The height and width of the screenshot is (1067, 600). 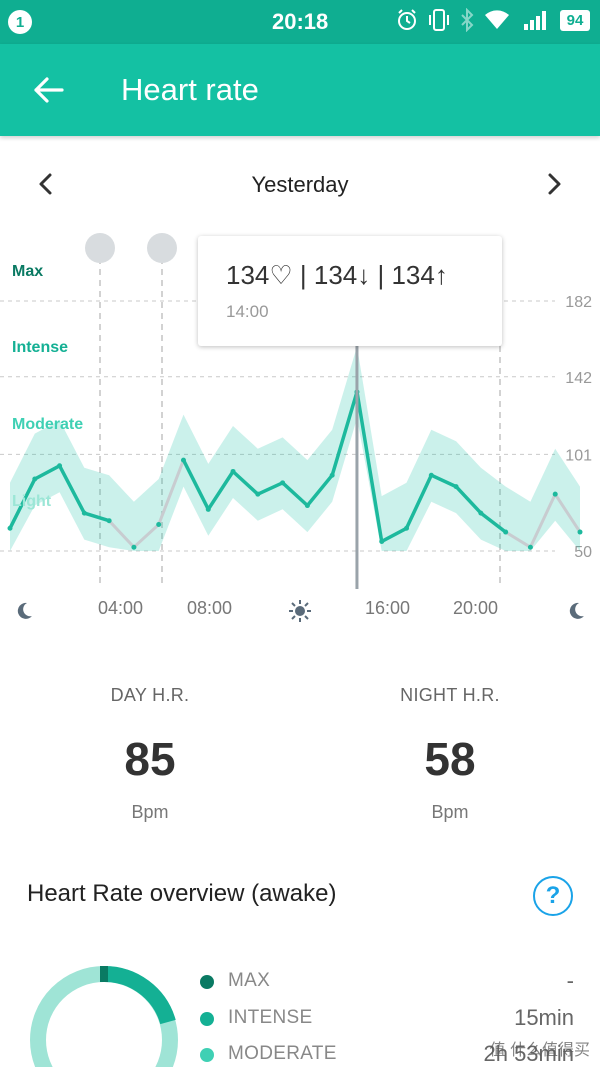 I want to click on signal-icon, so click(x=535, y=20).